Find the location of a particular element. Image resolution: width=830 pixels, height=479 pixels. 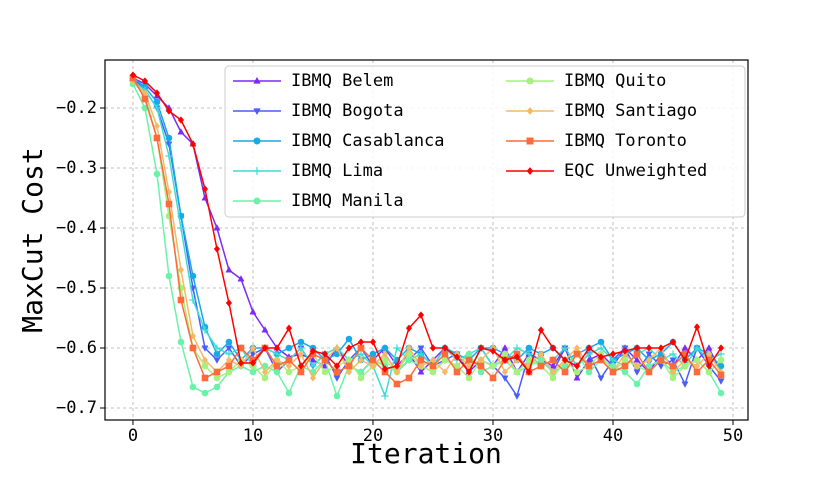

y-tick-label: −0.2 is located at coordinates (76, 108).